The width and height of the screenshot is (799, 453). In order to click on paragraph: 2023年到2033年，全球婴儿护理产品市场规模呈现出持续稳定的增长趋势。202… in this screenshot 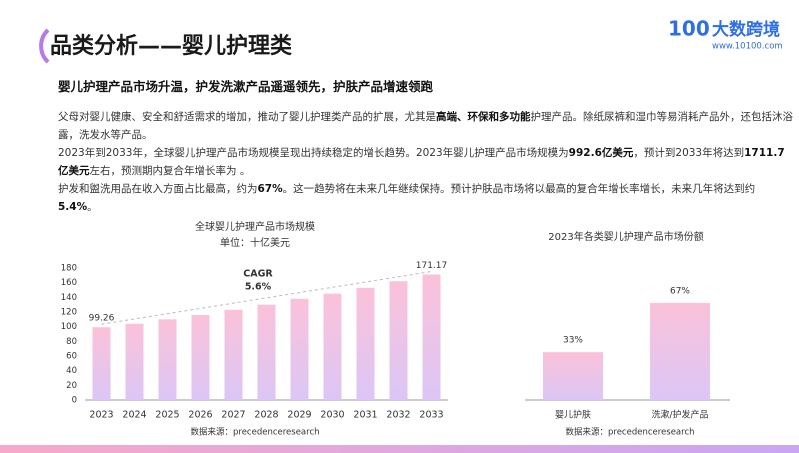, I will do `click(425, 162)`.